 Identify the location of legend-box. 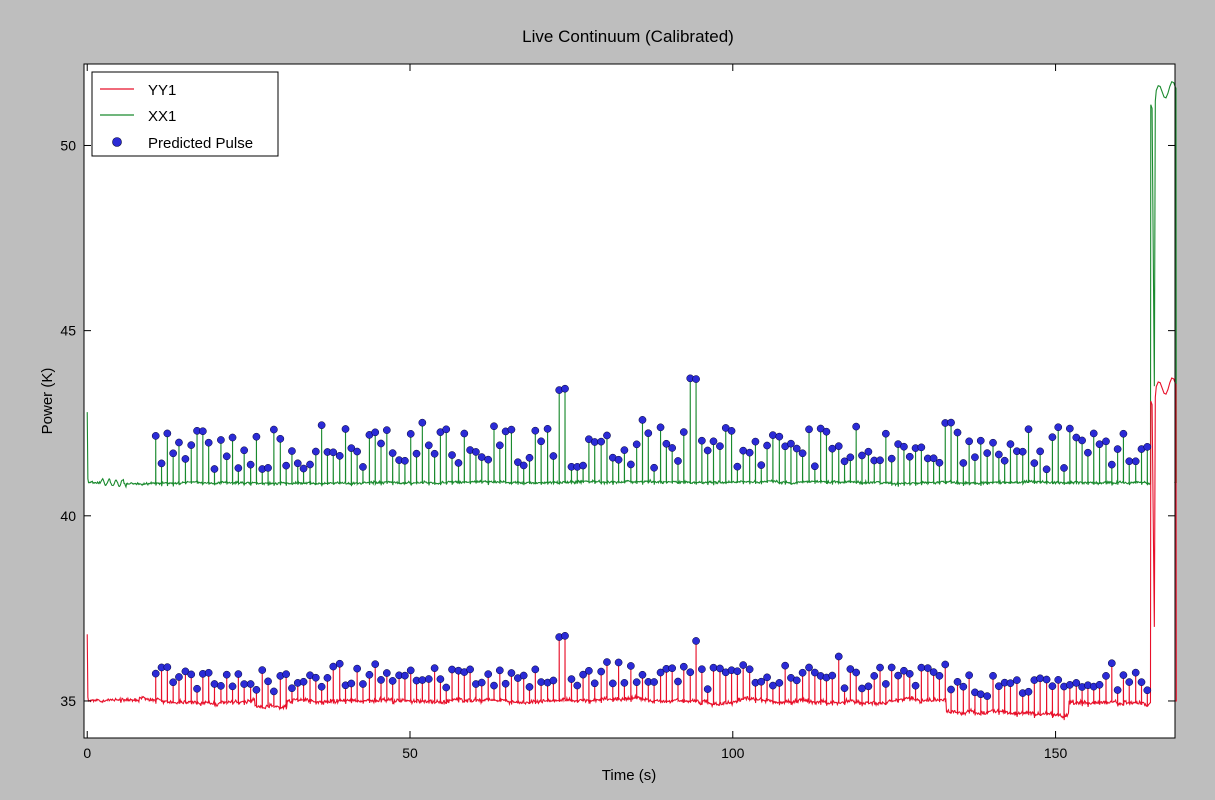
(185, 114).